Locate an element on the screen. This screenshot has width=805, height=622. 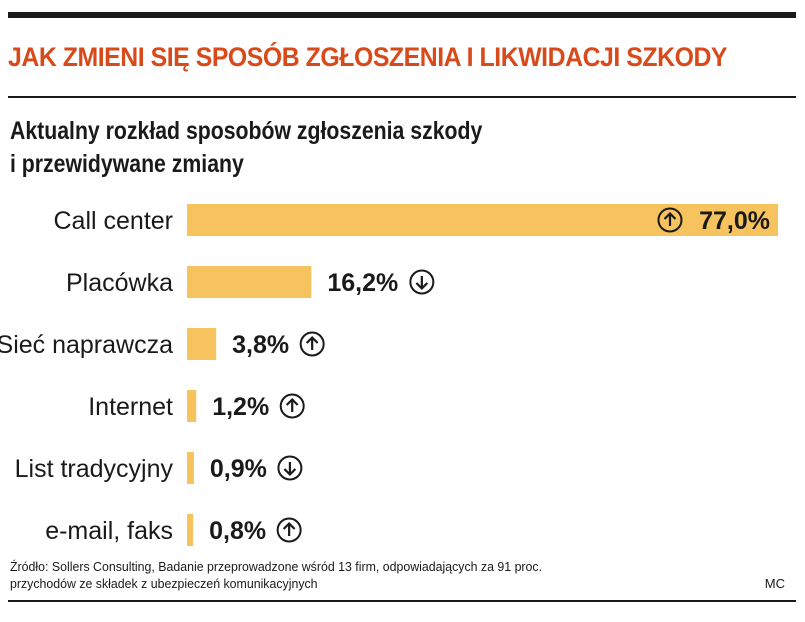
category-label: Internet is located at coordinates (130, 407).